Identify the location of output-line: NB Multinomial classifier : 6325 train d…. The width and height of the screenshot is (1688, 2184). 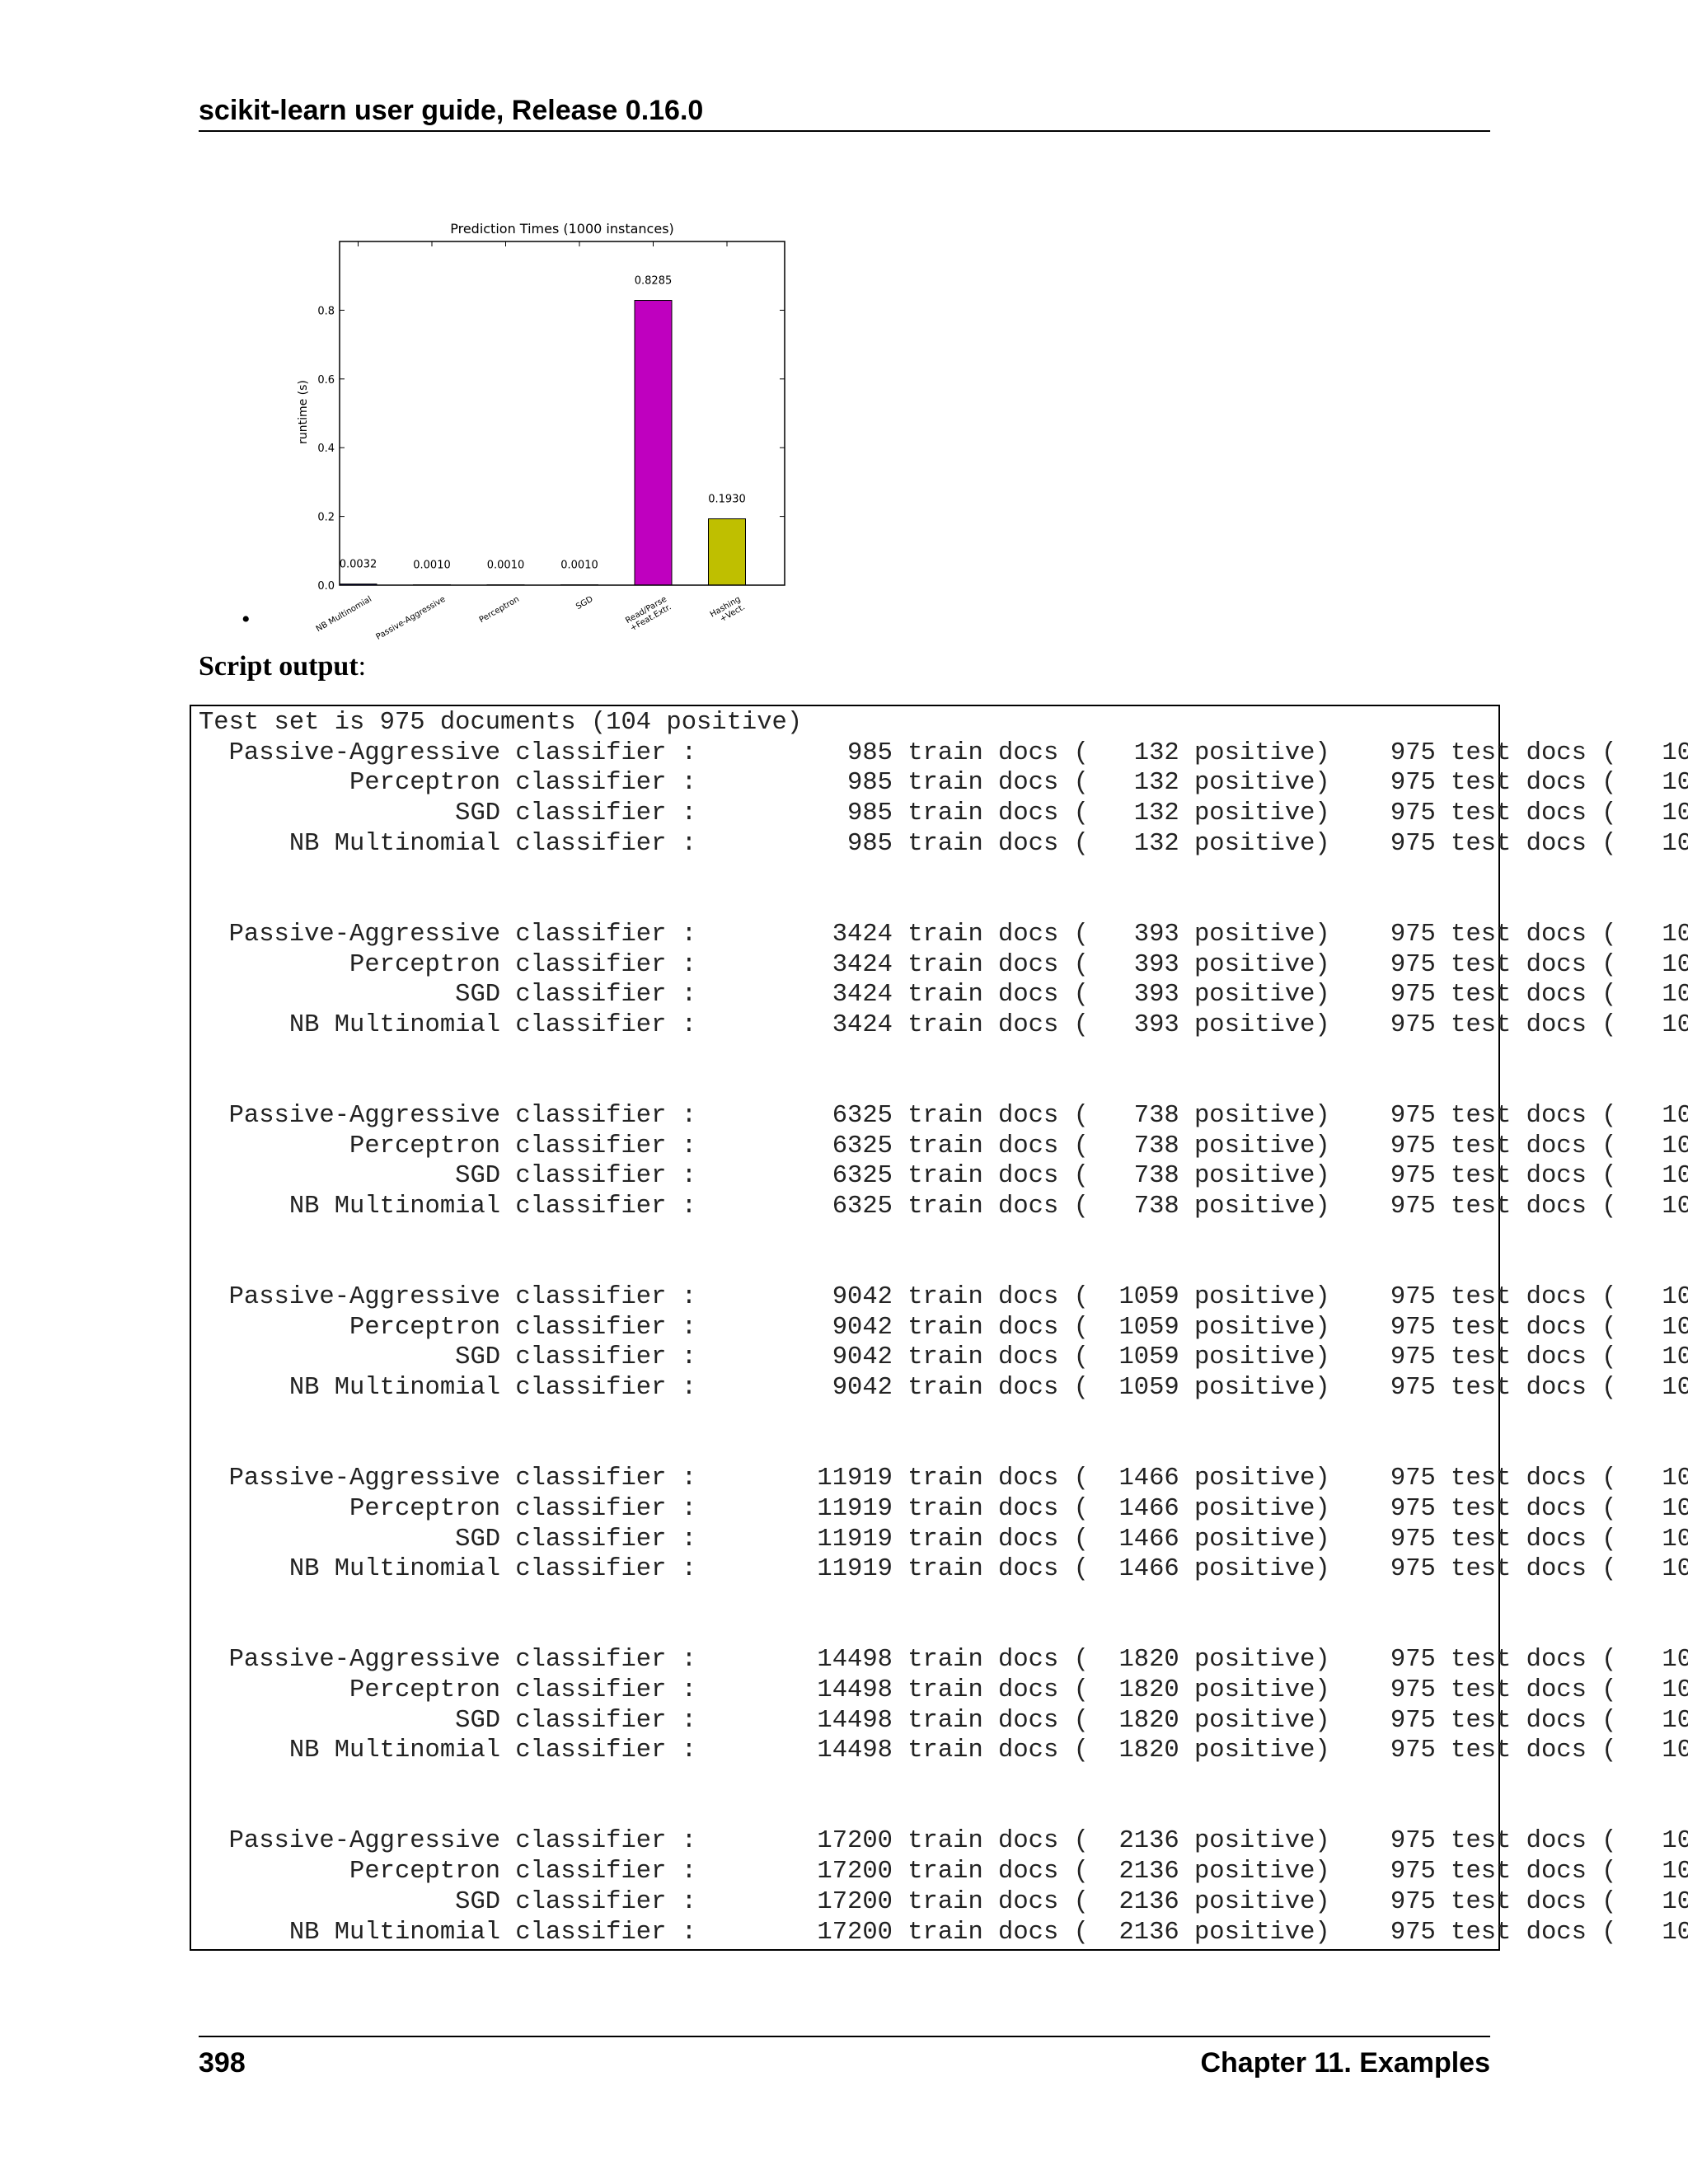
(943, 1207).